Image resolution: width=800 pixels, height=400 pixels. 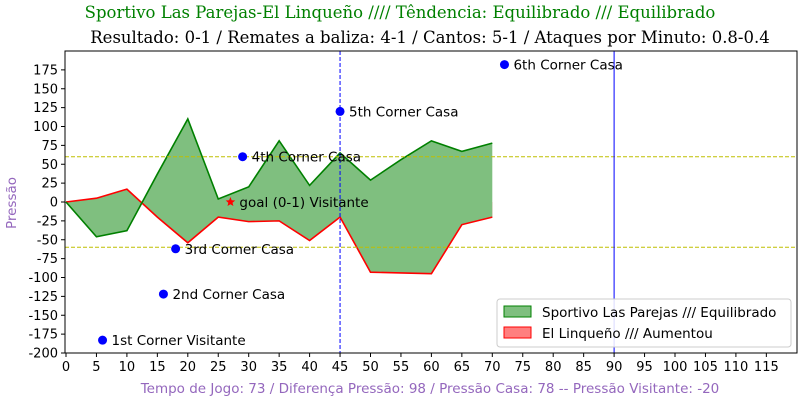 I want to click on x-tick-label: 25, so click(x=218, y=367).